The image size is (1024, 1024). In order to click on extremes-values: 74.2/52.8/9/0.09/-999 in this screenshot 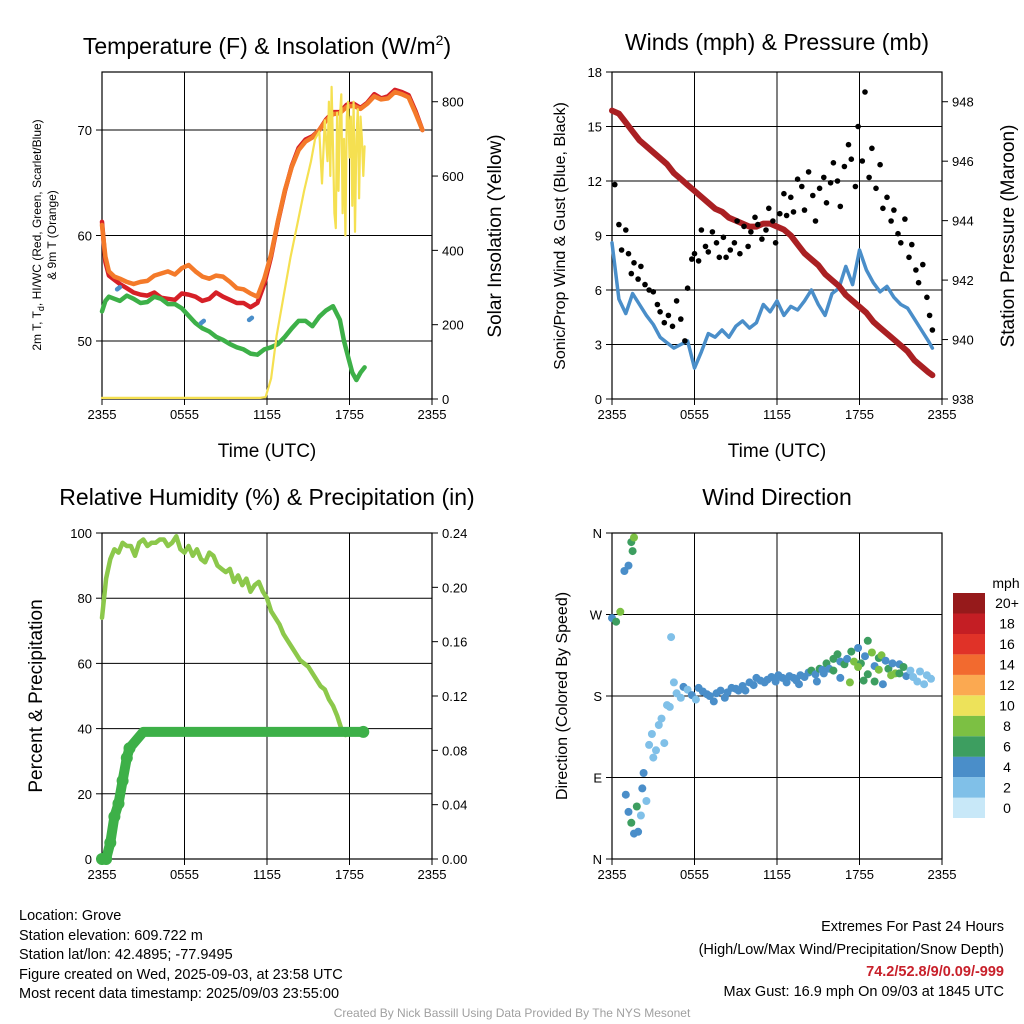, I will do `click(935, 972)`.